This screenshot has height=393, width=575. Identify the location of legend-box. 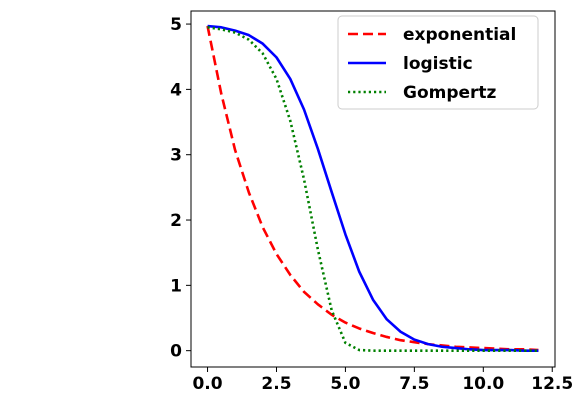
(438, 62).